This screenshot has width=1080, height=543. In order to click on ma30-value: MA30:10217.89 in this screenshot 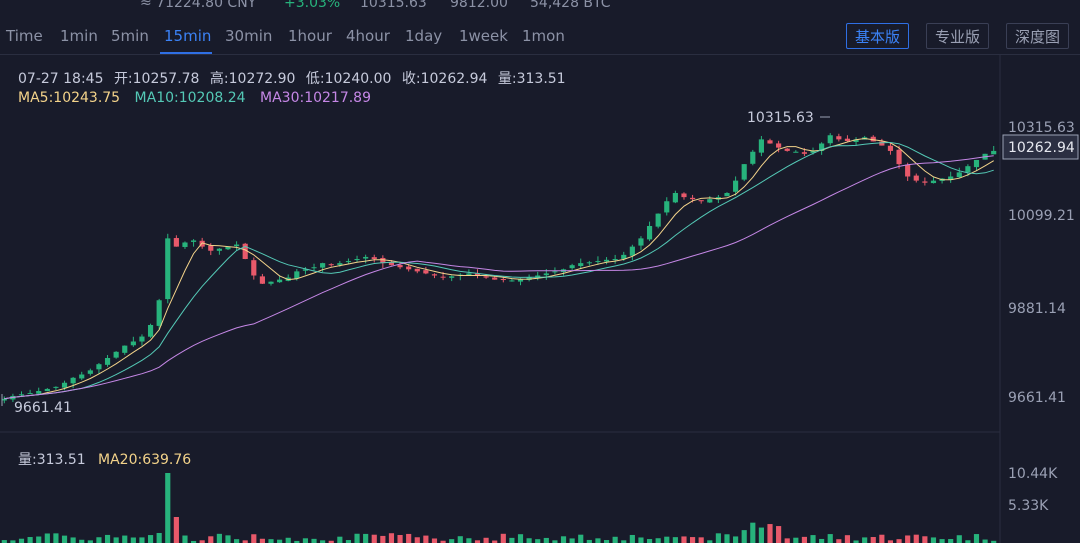, I will do `click(315, 98)`.